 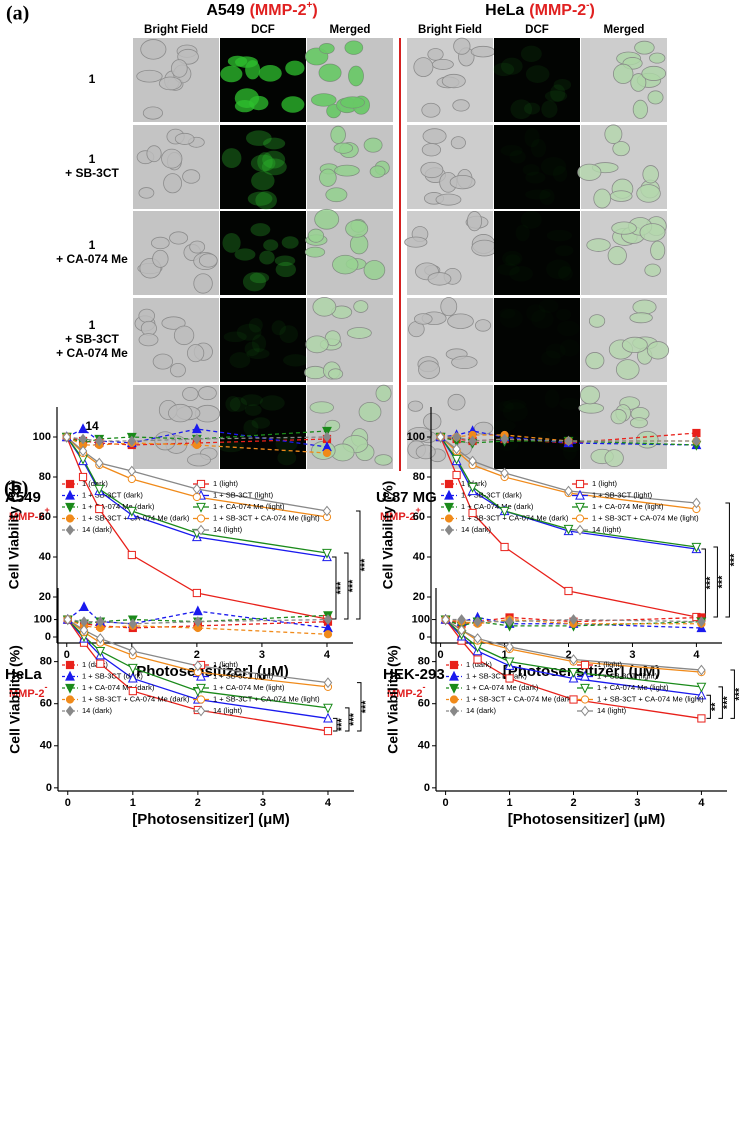 What do you see at coordinates (423, 687) in the screenshot?
I see `subtitle-sign: -` at bounding box center [423, 687].